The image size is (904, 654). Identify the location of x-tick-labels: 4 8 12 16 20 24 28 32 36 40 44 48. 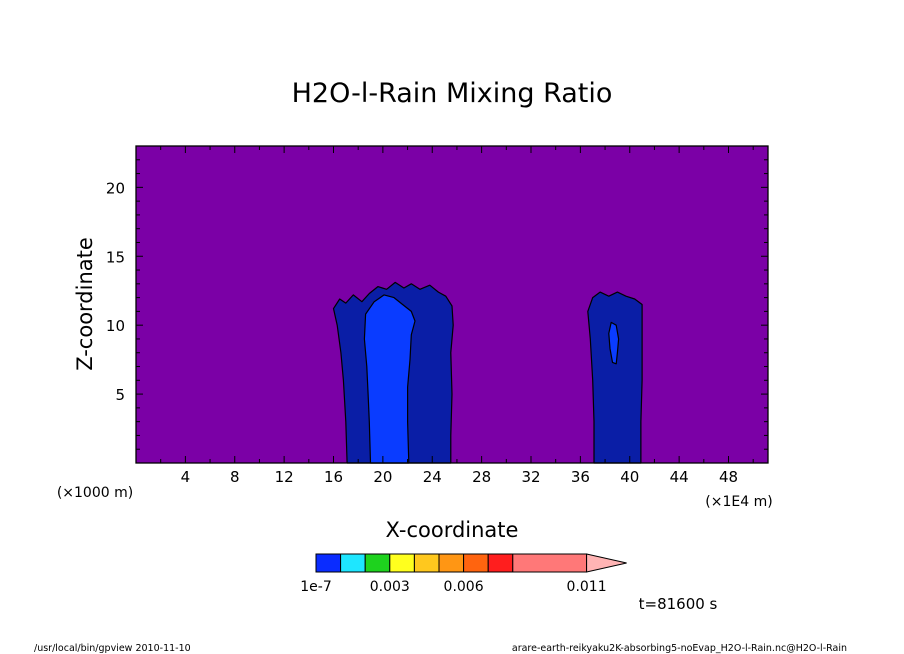
(459, 477).